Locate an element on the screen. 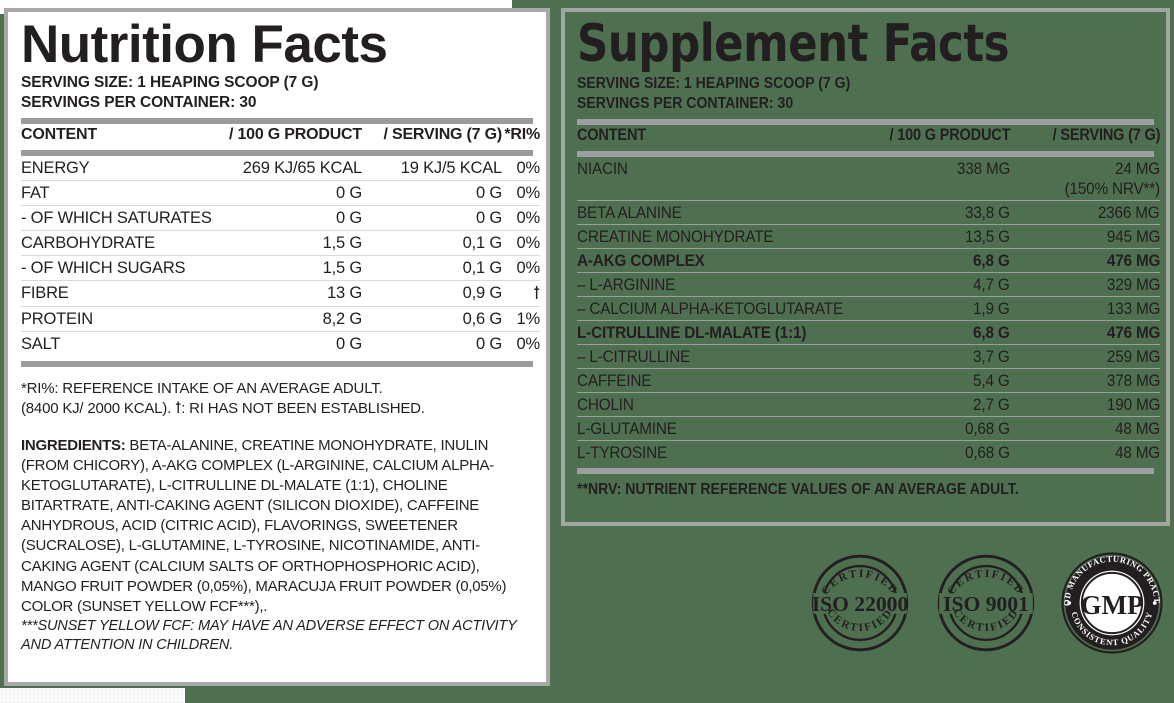 The width and height of the screenshot is (1174, 703). table-row: CARBOHYDRATE 1,5 G 0,1 G 0% is located at coordinates (280, 243).